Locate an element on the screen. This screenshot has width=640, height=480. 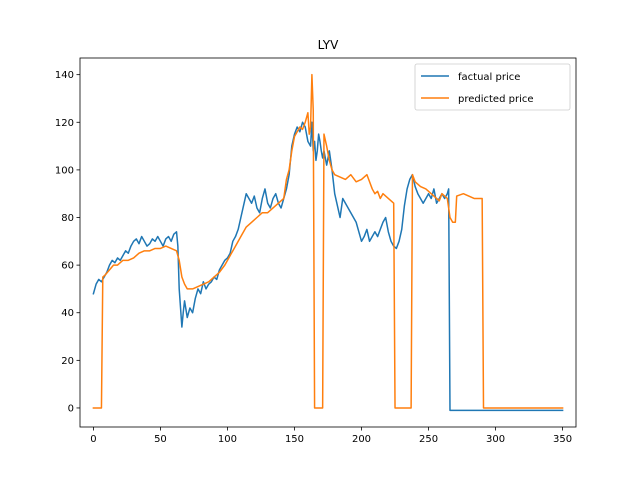
x-tick-label: 300 is located at coordinates (495, 439).